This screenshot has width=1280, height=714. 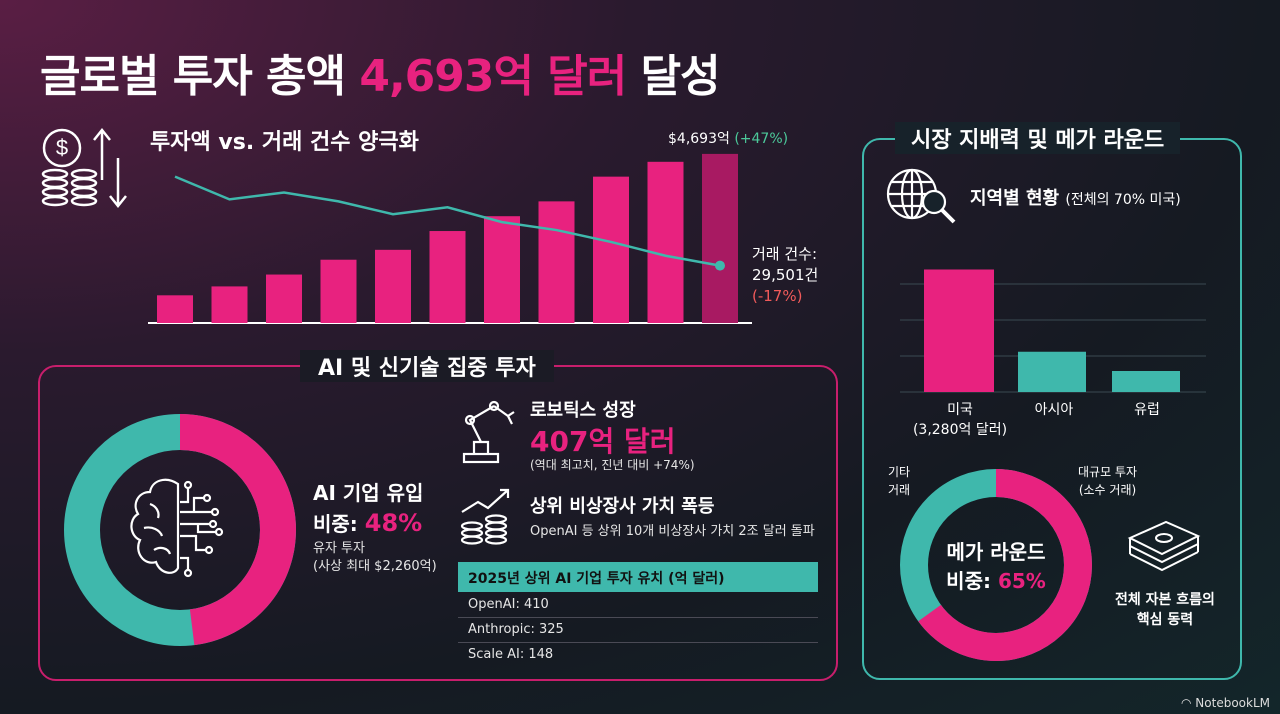 I want to click on title-suffix: 달성, so click(x=673, y=76).